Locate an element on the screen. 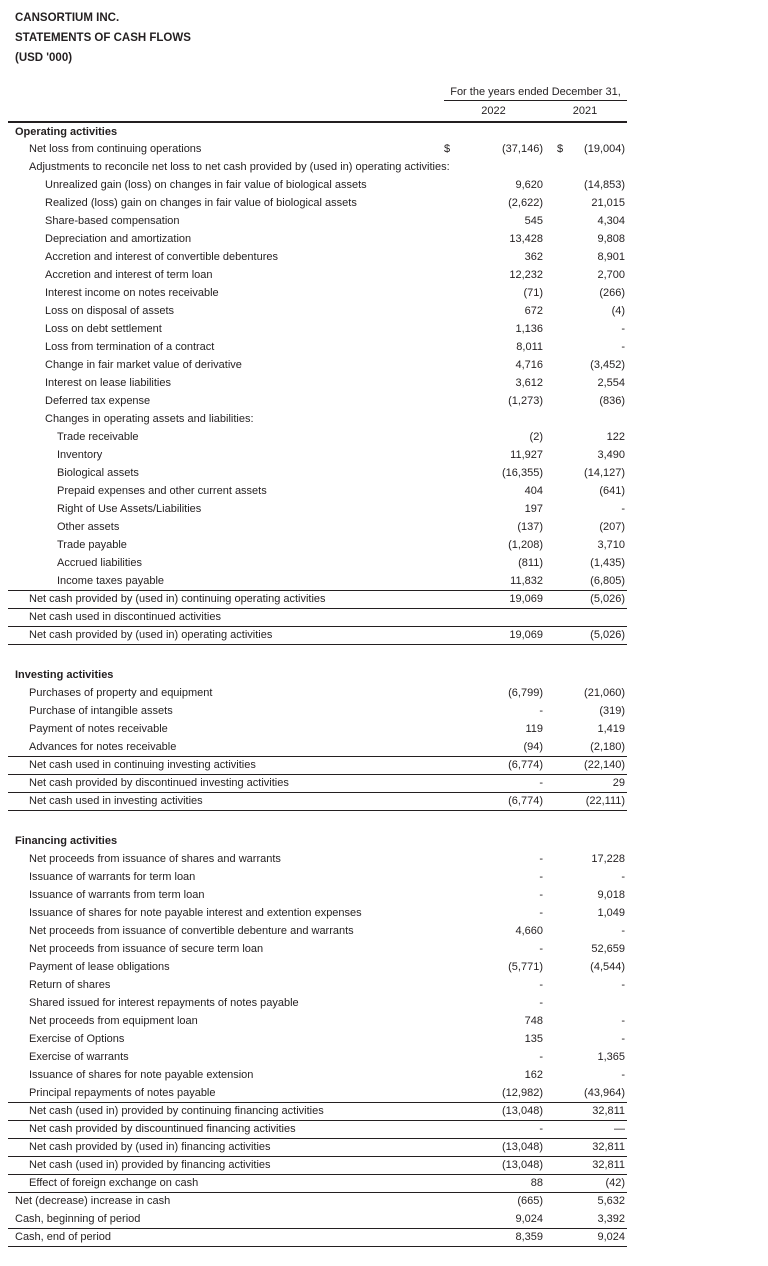 The image size is (768, 1266). table-row: Trade payable (1,208) 3,710 is located at coordinates (317, 545).